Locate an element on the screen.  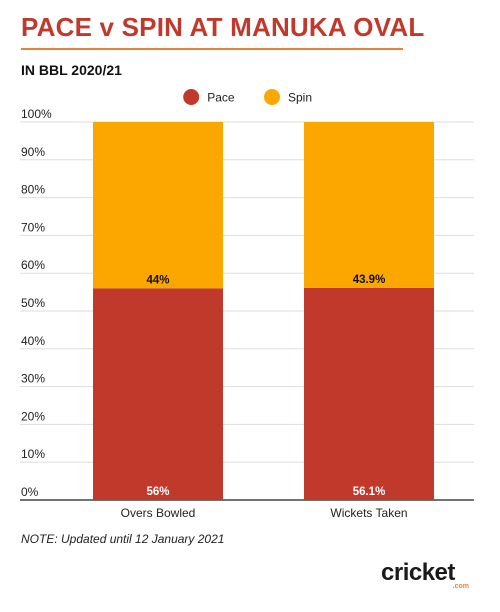
y-tick-label: 10% is located at coordinates (33, 454).